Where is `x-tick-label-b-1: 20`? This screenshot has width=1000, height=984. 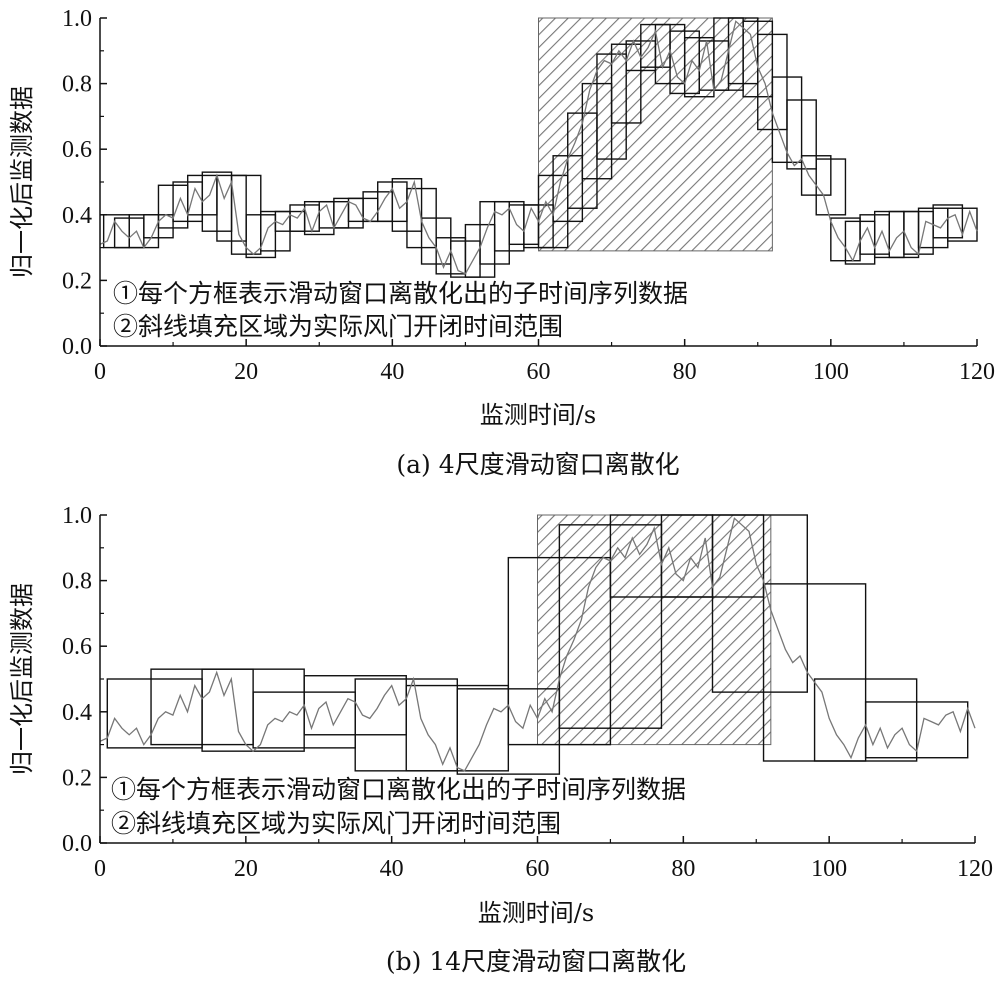
x-tick-label-b-1: 20 is located at coordinates (246, 869).